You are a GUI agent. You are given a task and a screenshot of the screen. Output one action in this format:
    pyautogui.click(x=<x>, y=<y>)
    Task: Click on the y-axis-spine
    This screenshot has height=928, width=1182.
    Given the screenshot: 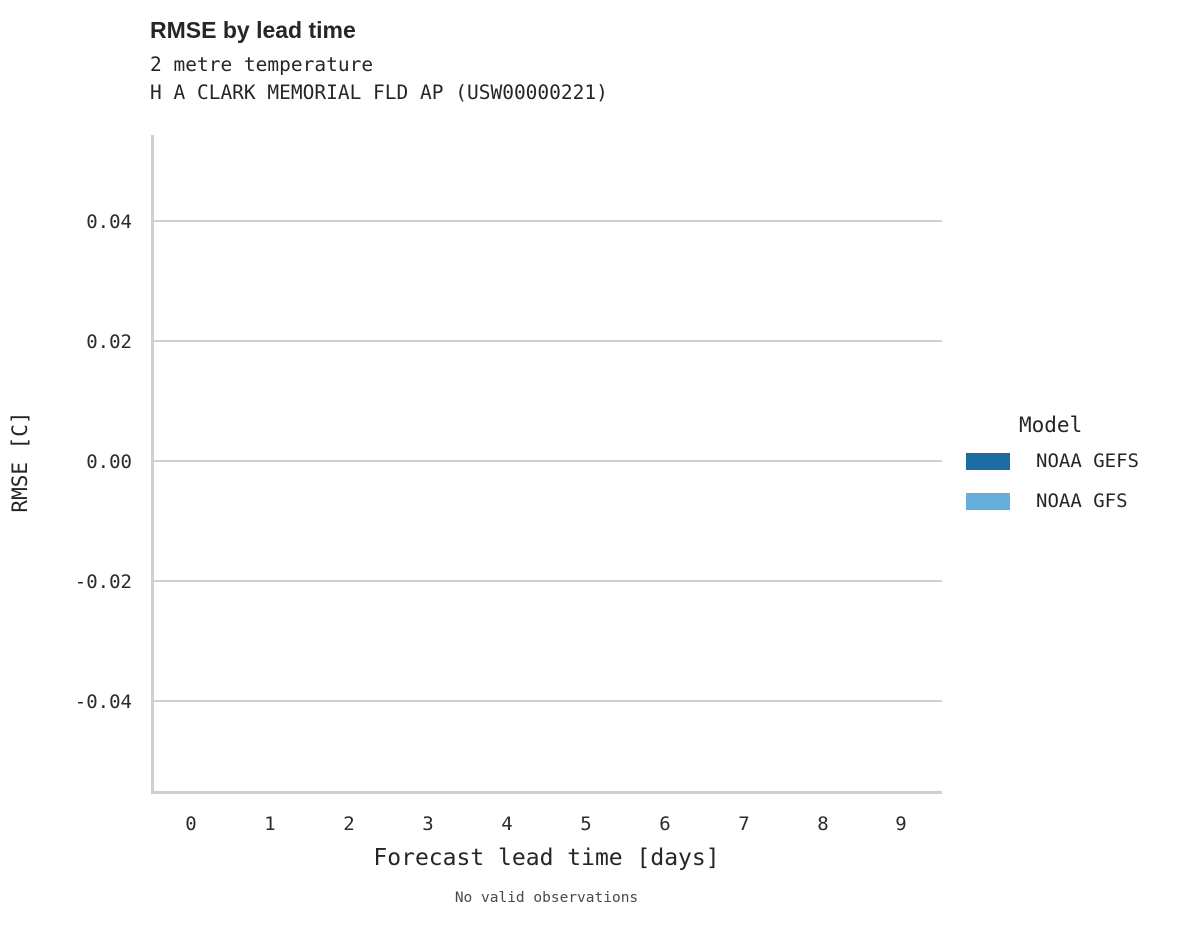 What is the action you would take?
    pyautogui.click(x=152, y=464)
    